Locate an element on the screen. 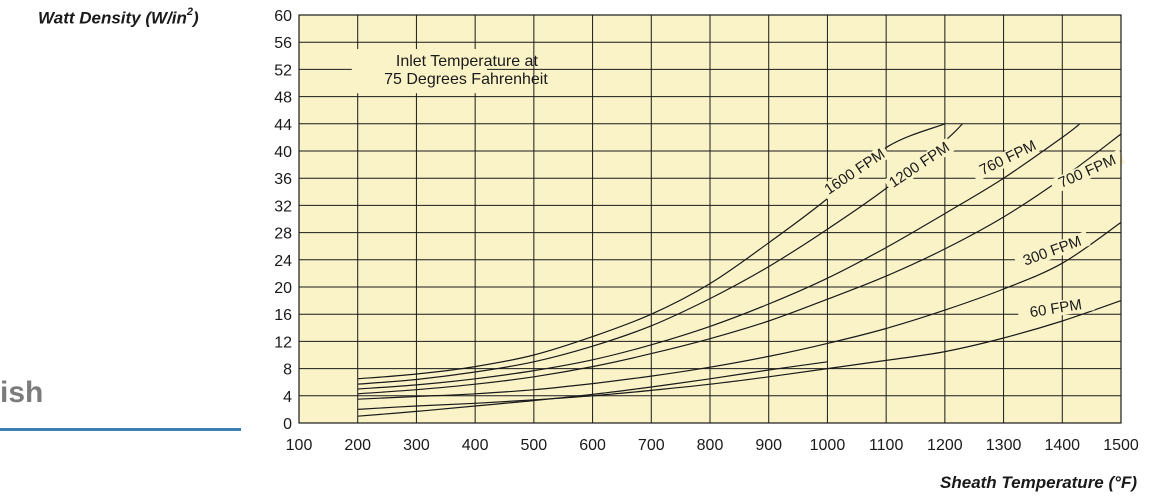 The image size is (1151, 500). annotation-line: Inlet Temperature at is located at coordinates (467, 61).